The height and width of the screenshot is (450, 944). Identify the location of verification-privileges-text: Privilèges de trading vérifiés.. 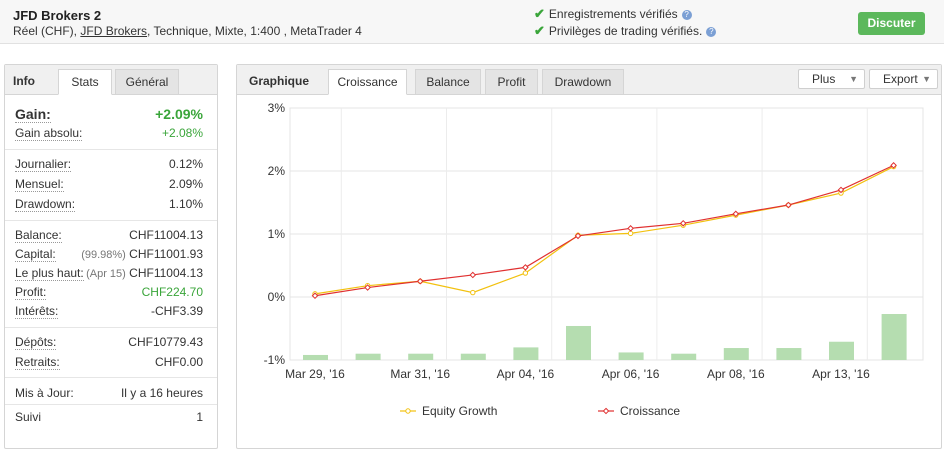
(625, 31).